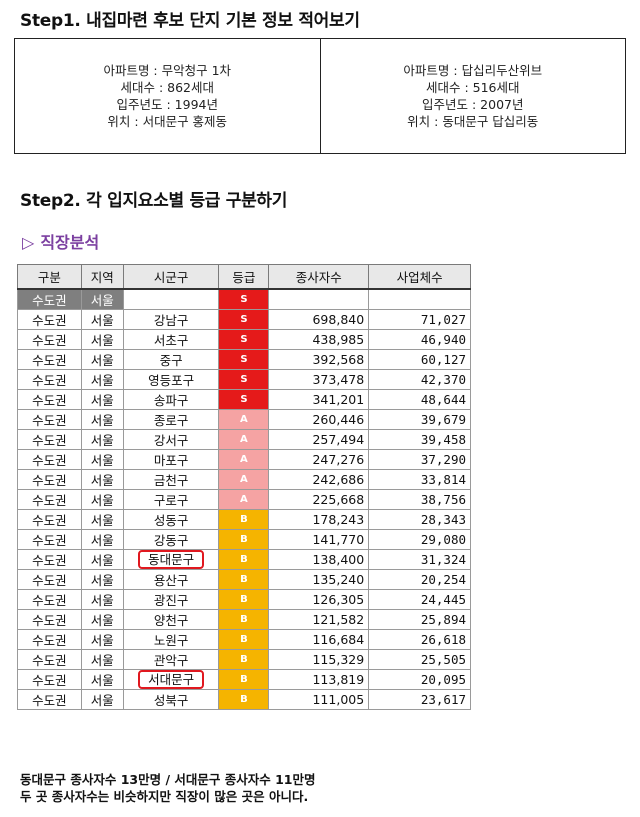  I want to click on cell-businesses: 42,370, so click(419, 379).